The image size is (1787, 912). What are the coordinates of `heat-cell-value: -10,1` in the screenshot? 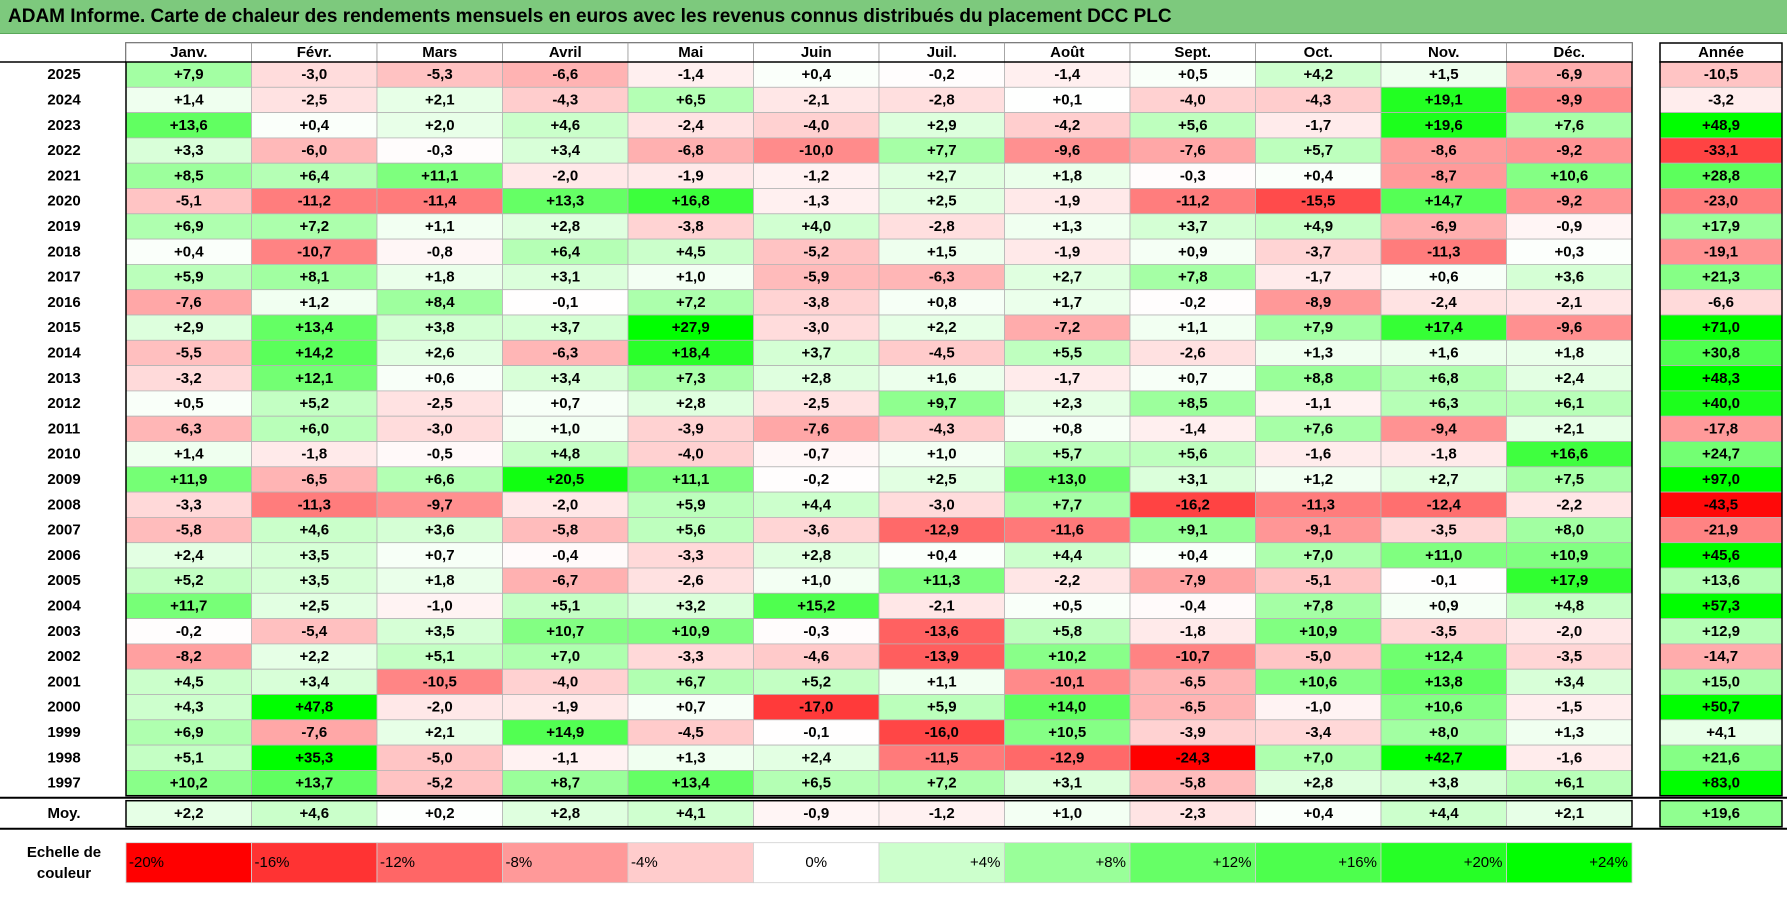 It's located at (1067, 681).